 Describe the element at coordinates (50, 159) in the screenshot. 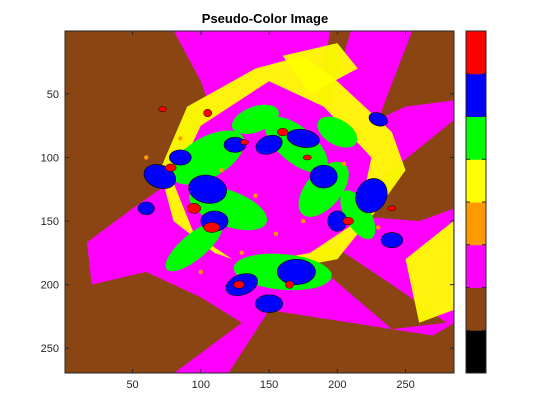

I see `y-tick-label: 100` at that location.